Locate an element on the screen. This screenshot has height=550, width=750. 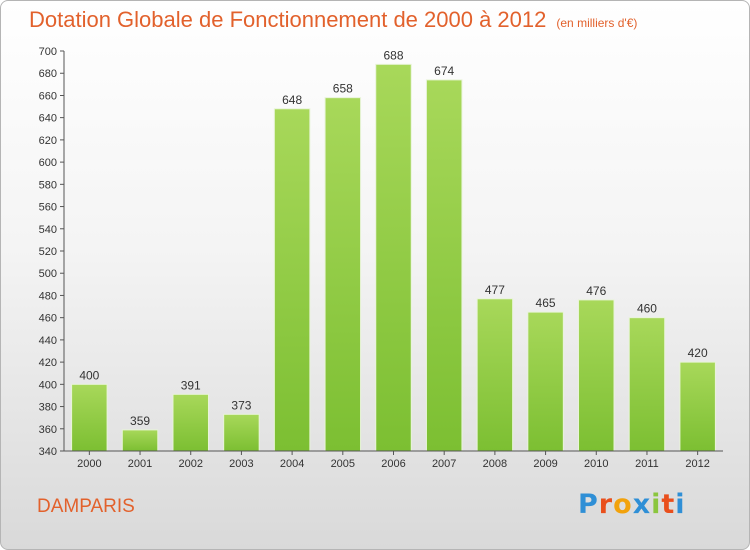
x-tick-label-2009: 2009 is located at coordinates (545, 464).